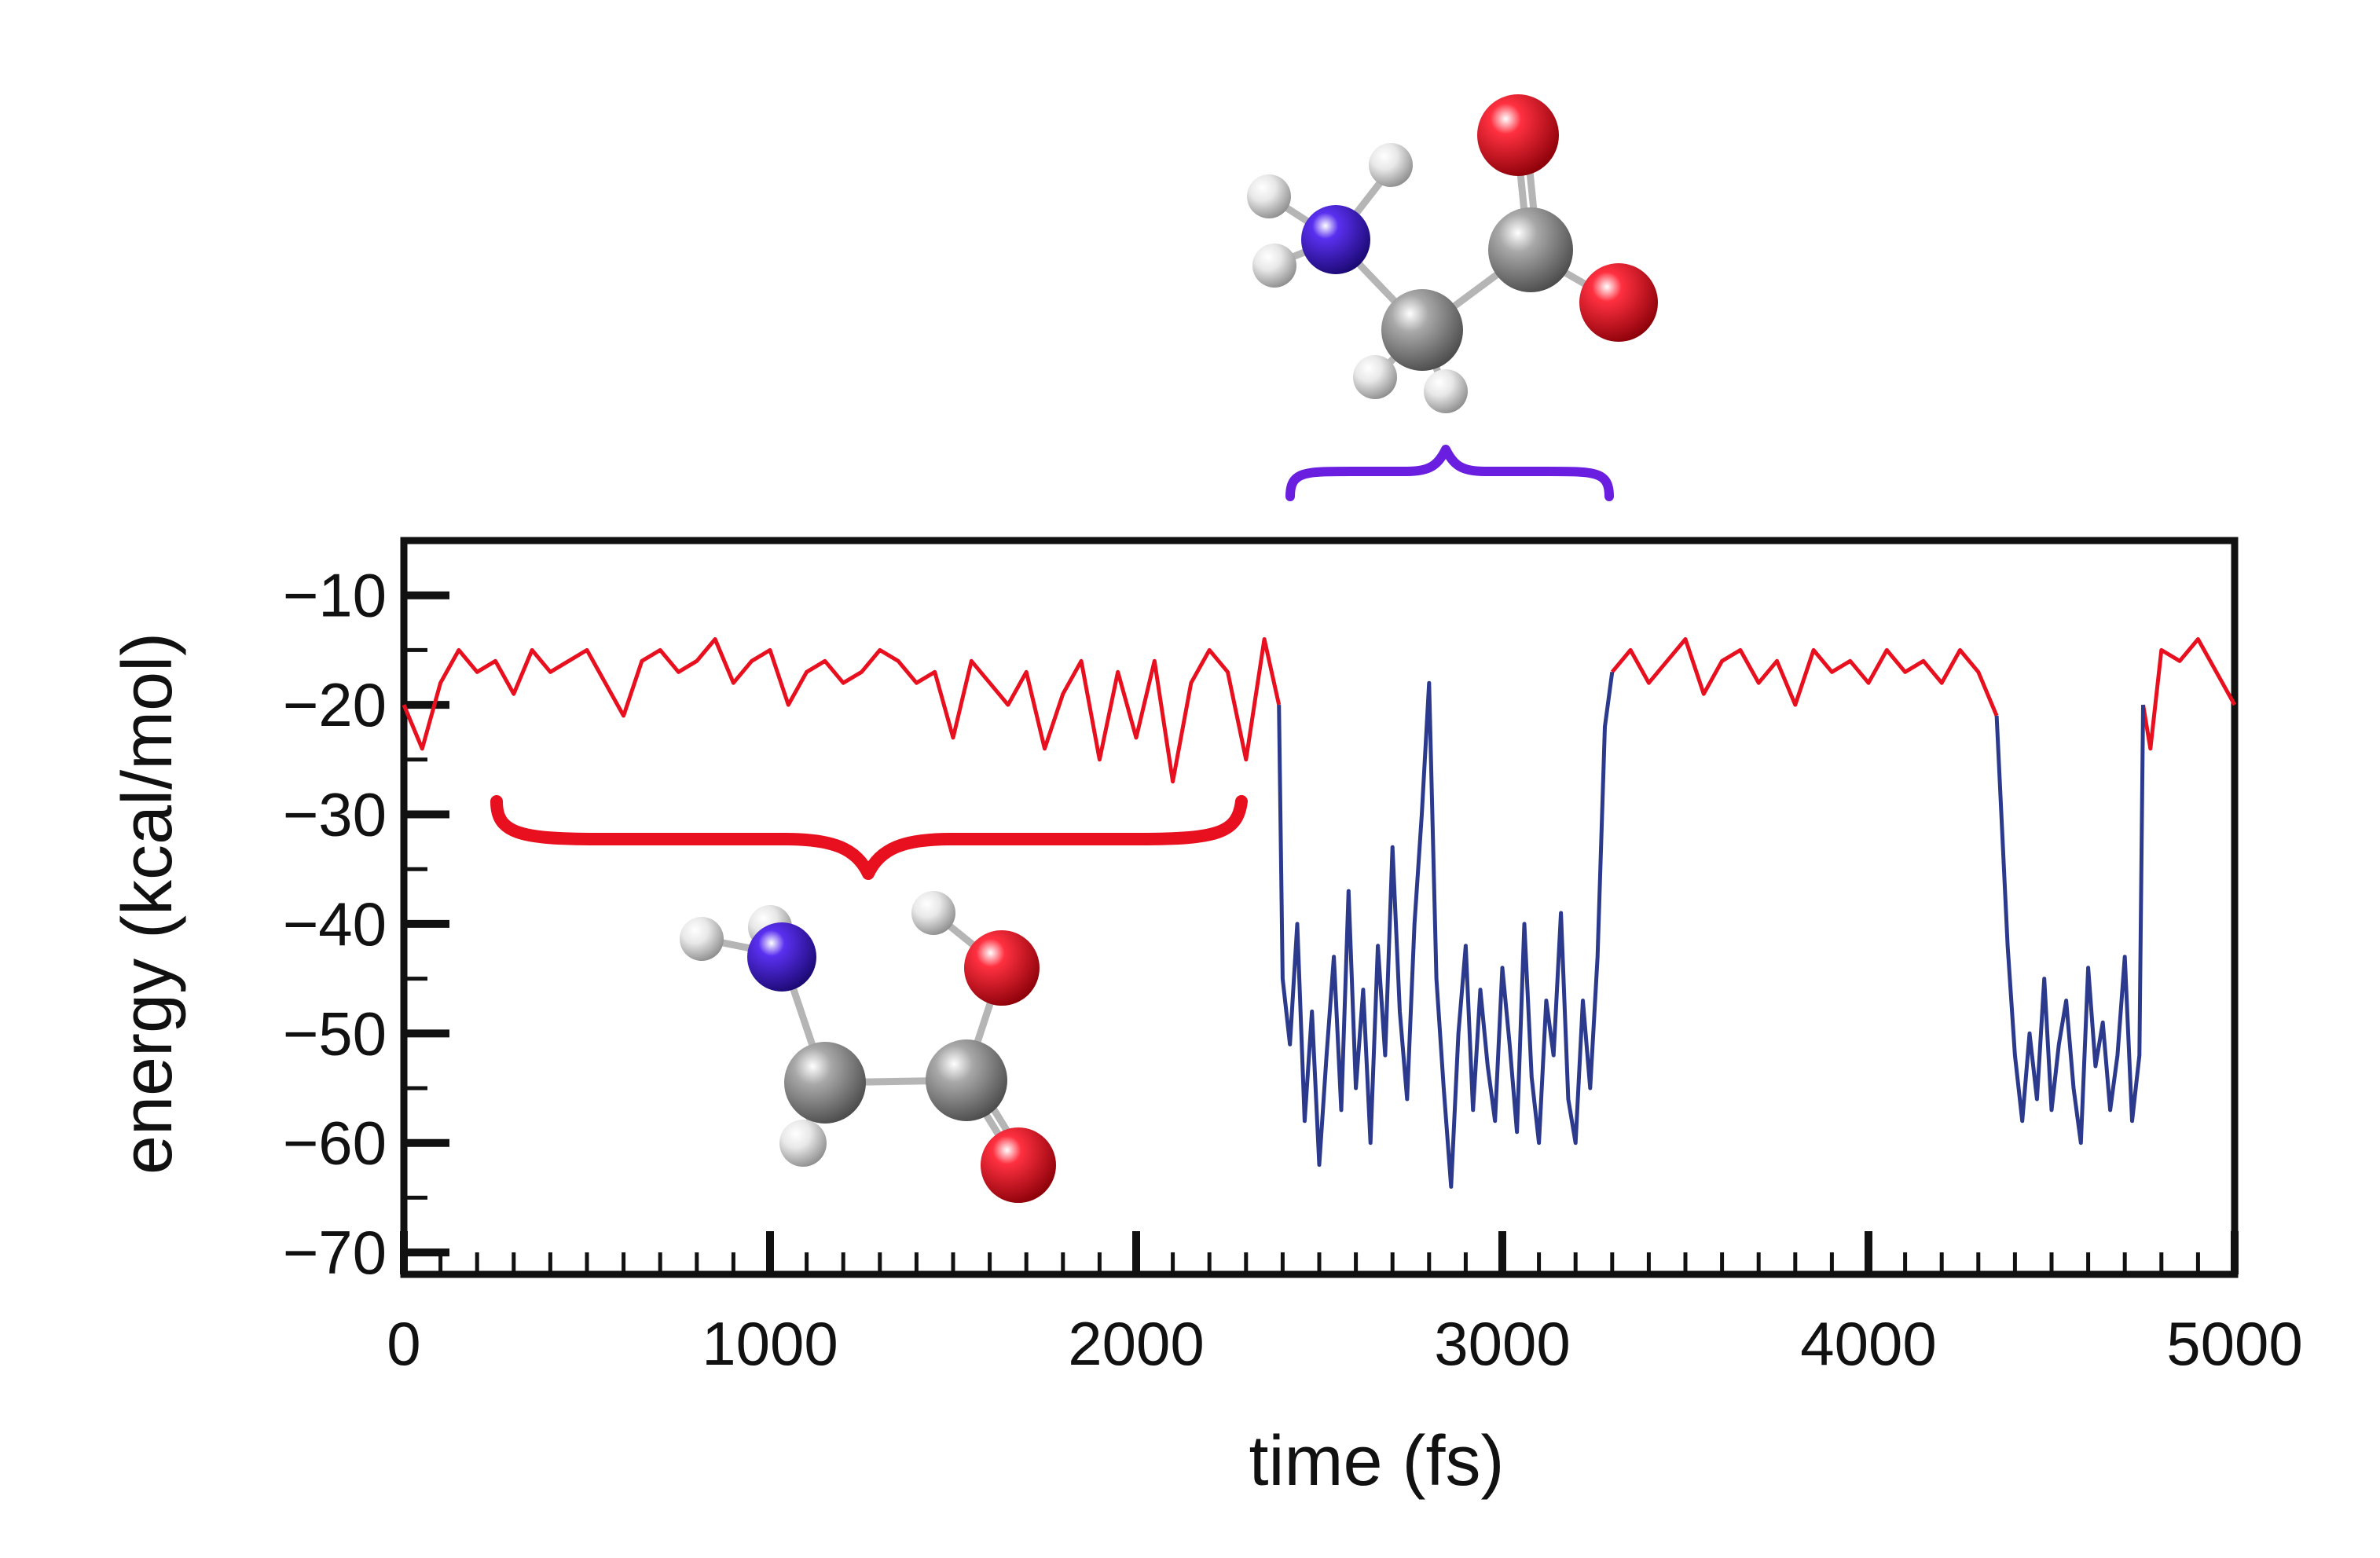 The height and width of the screenshot is (1558, 2380). Describe the element at coordinates (1377, 1461) in the screenshot. I see `x-axis-title: time (fs)` at that location.